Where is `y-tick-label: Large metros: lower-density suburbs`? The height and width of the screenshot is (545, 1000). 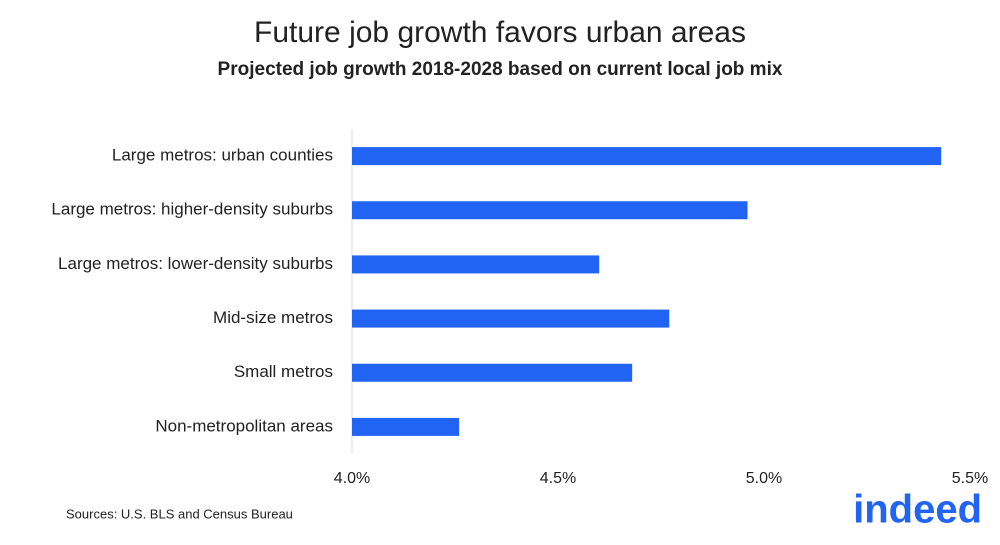
y-tick-label: Large metros: lower-density suburbs is located at coordinates (195, 263).